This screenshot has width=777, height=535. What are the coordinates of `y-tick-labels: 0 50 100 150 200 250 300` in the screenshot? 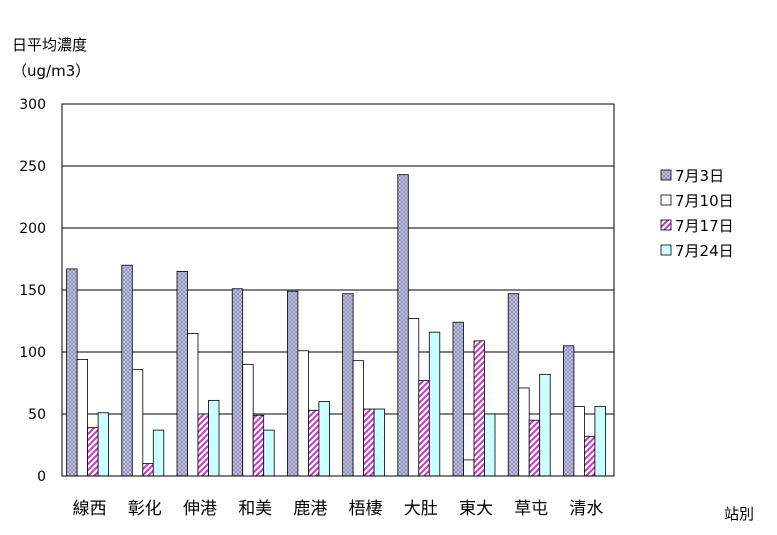 It's located at (32, 291).